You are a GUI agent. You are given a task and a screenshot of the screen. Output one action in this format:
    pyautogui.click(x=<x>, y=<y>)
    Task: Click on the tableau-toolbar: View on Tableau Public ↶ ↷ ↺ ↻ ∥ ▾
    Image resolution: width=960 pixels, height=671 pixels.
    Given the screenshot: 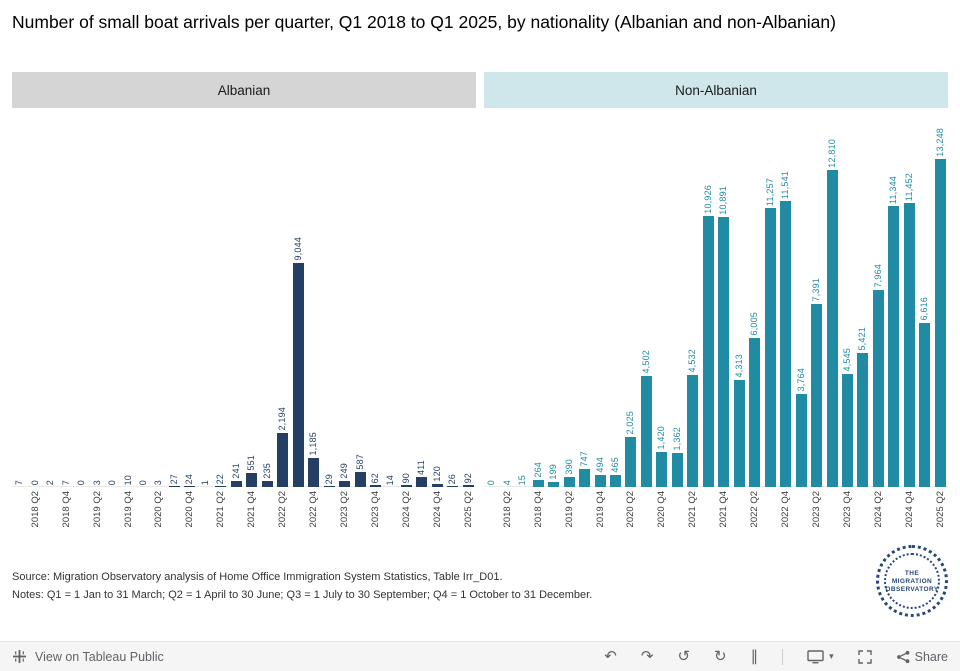 What is the action you would take?
    pyautogui.click(x=480, y=656)
    